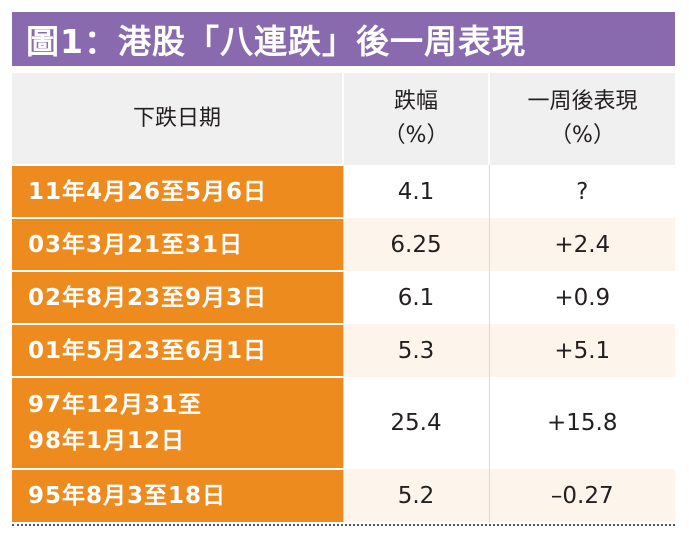 The image size is (689, 540). What do you see at coordinates (148, 350) in the screenshot?
I see `drop-date-line1: 01年5月23至6月1日` at bounding box center [148, 350].